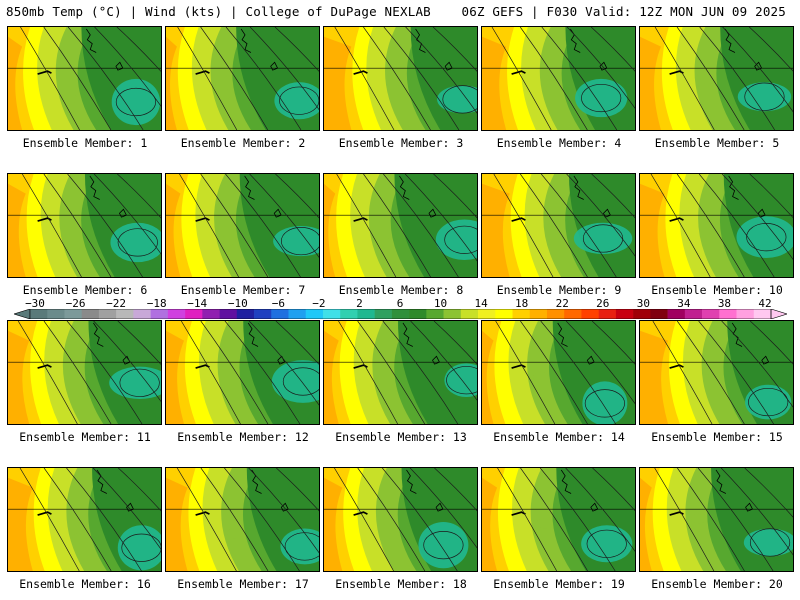  What do you see at coordinates (85, 437) in the screenshot?
I see `ensemble-member-label: Ensemble Member: 11` at bounding box center [85, 437].